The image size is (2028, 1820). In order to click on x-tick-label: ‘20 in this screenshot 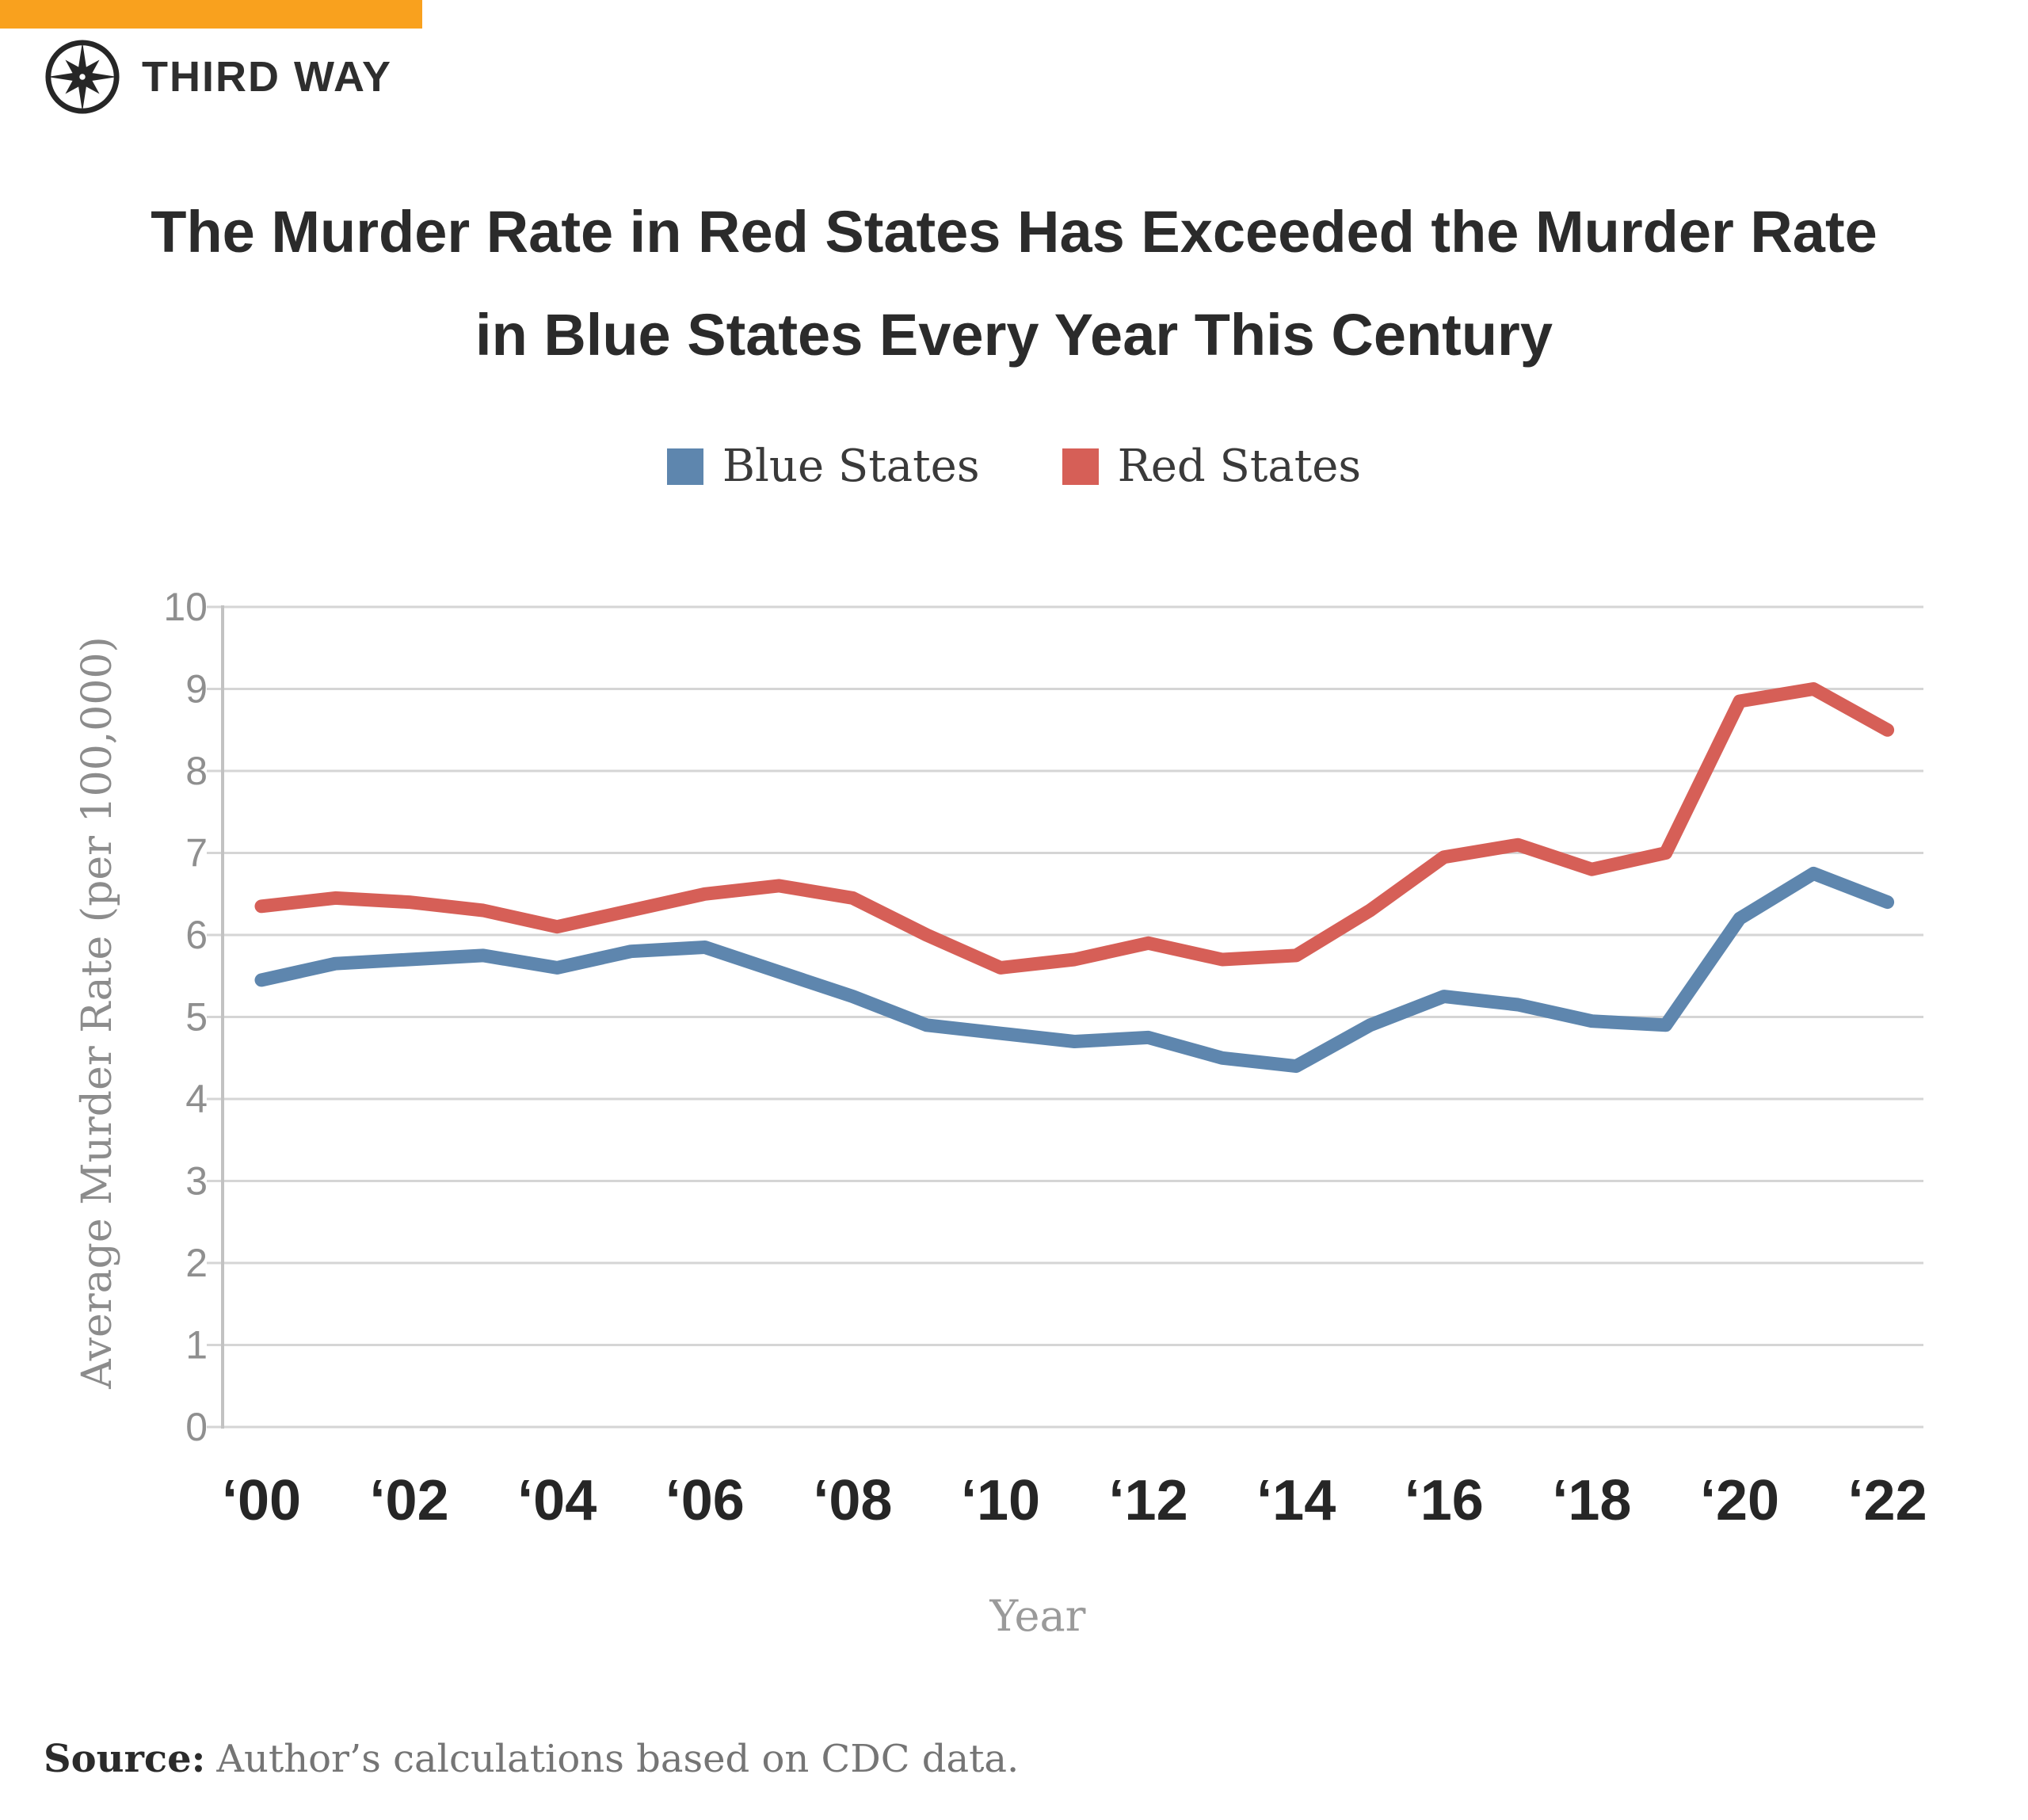, I will do `click(1740, 1500)`.